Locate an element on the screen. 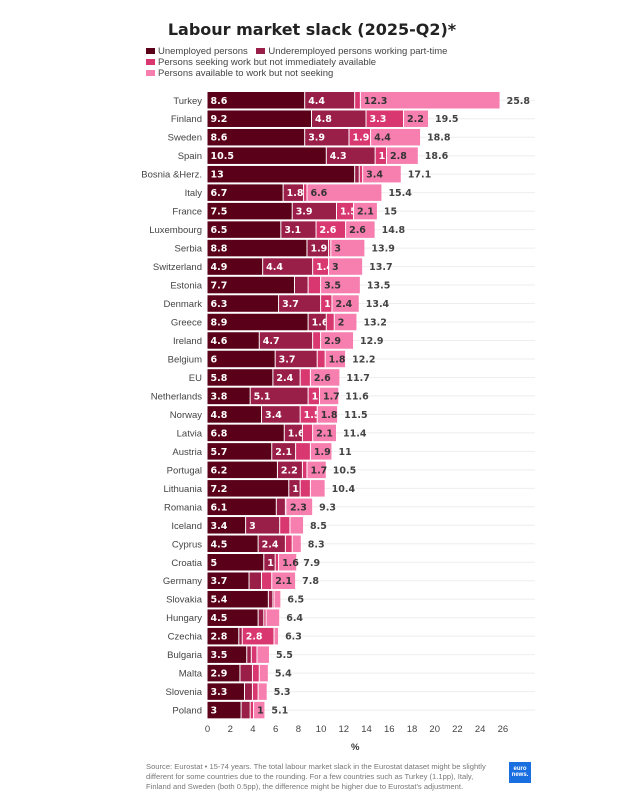  legend-item: Underemployed persons working part-time is located at coordinates (351, 51).